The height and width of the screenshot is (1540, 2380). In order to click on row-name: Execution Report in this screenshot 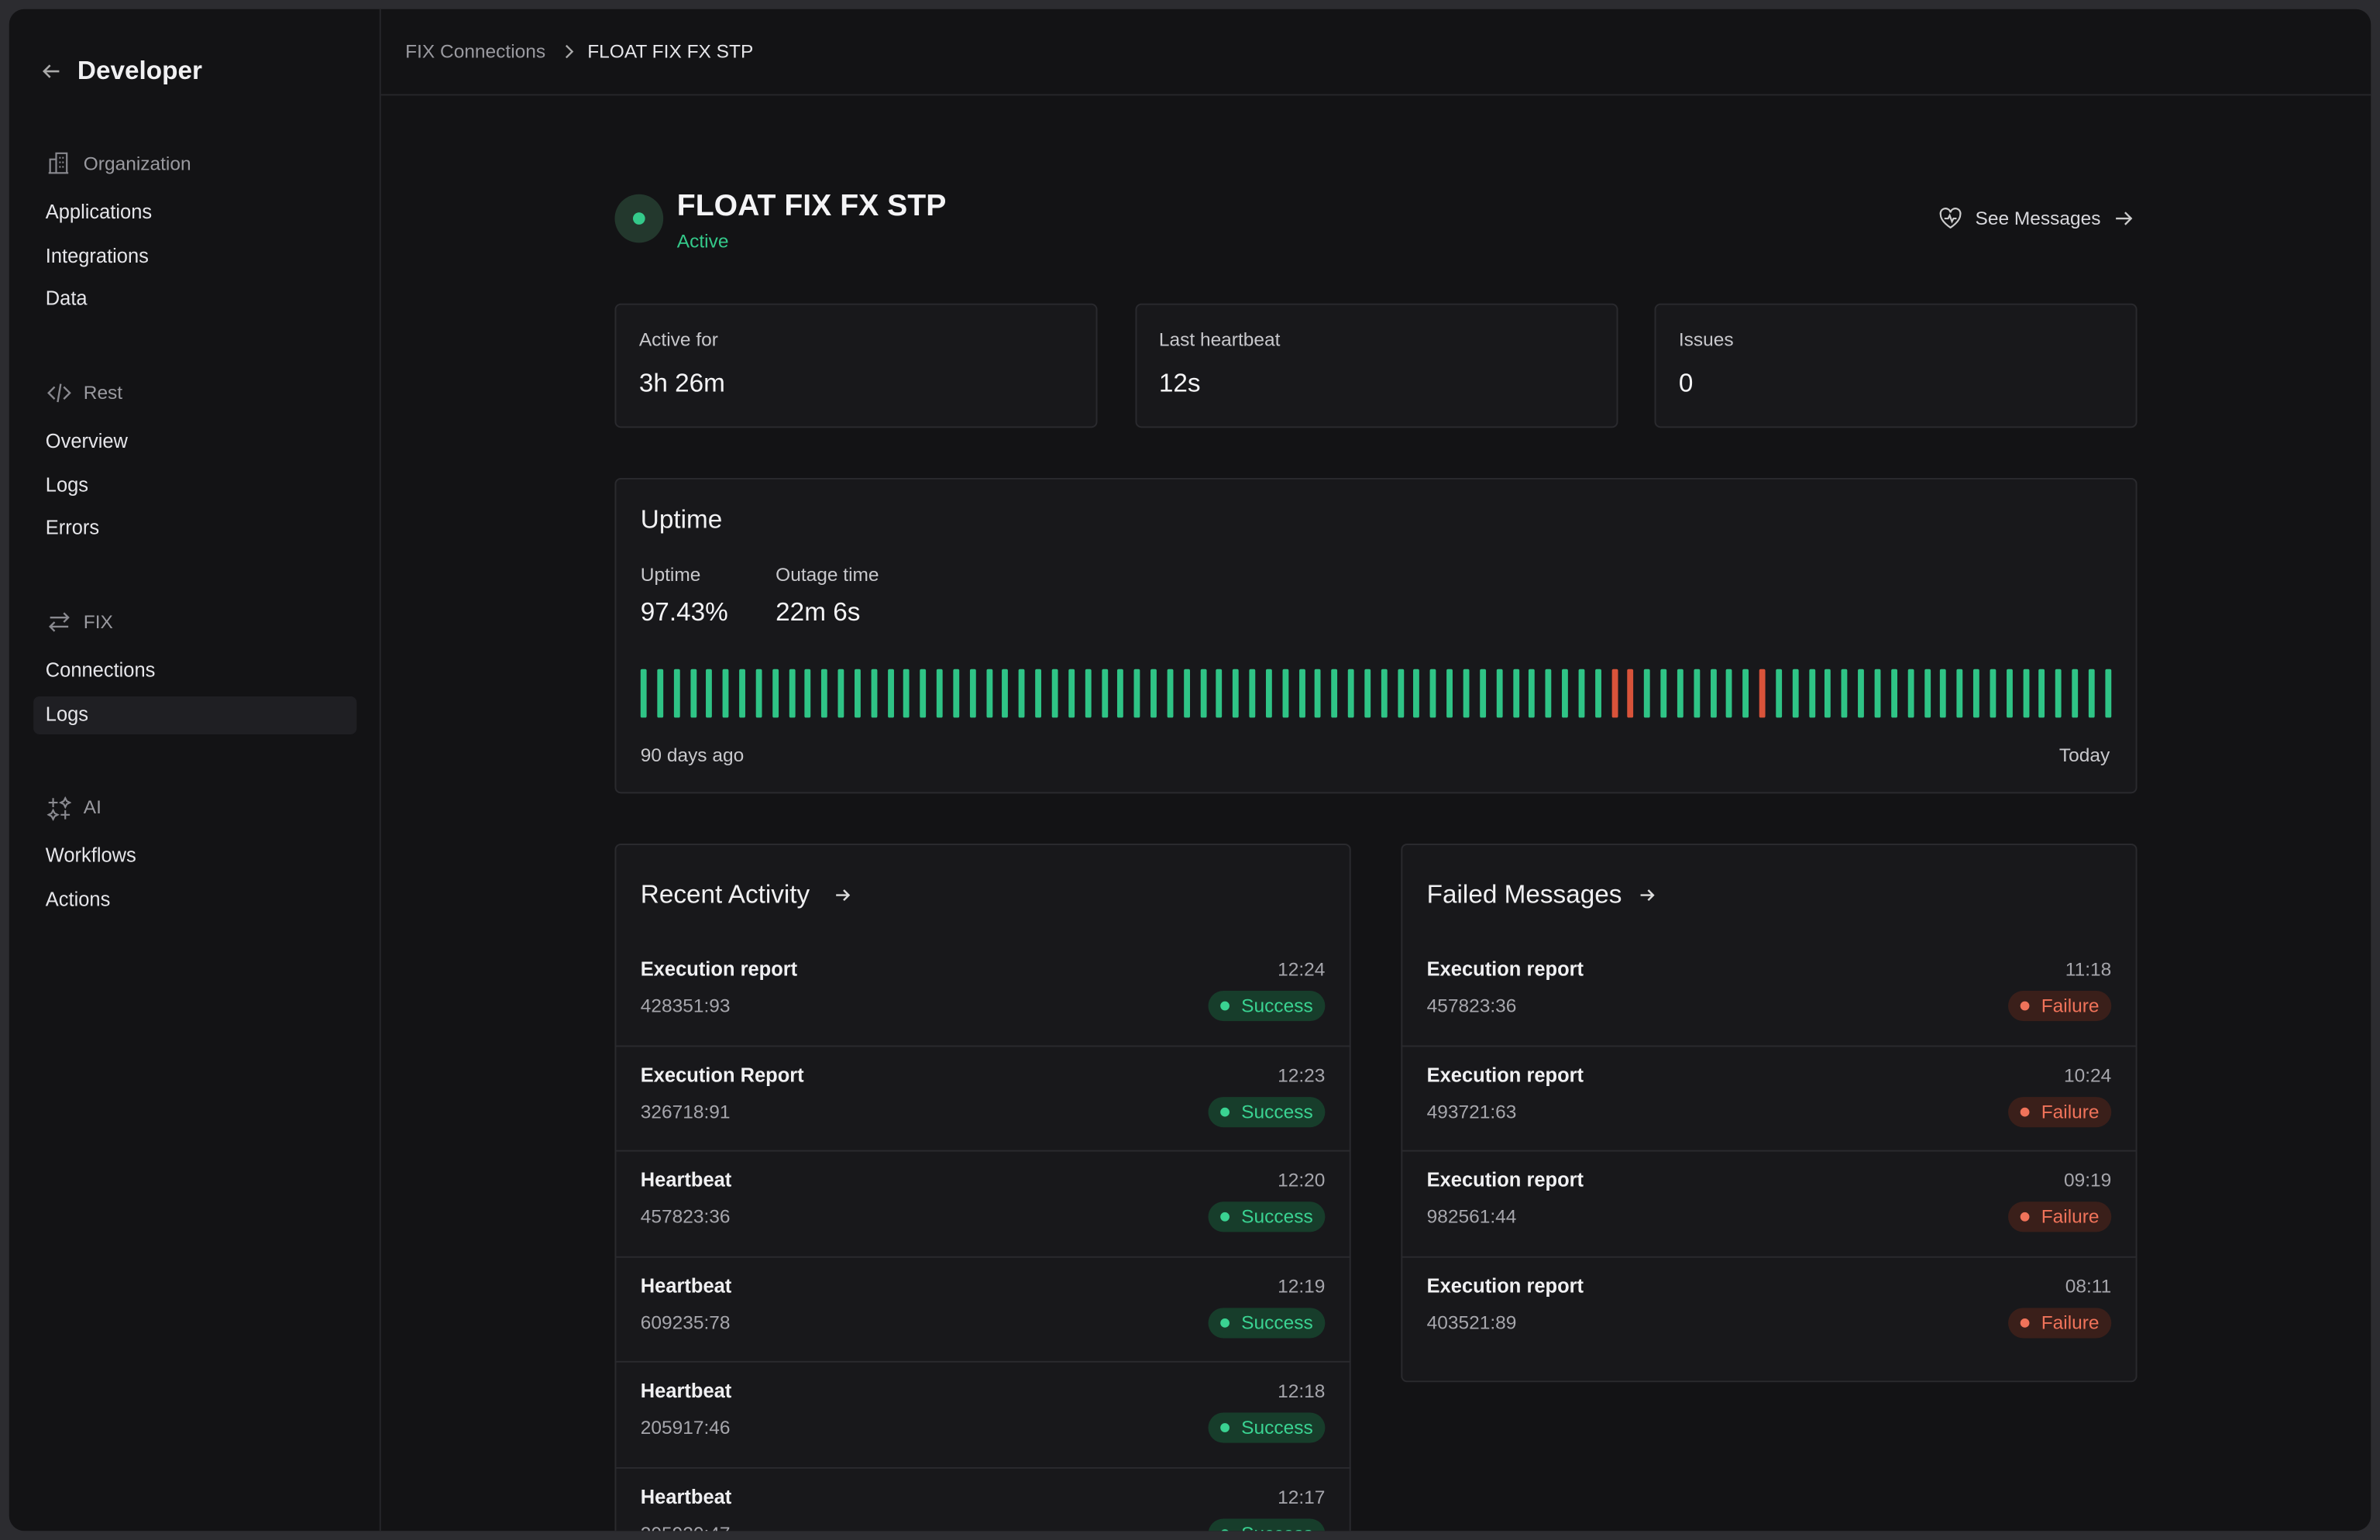, I will do `click(722, 1074)`.